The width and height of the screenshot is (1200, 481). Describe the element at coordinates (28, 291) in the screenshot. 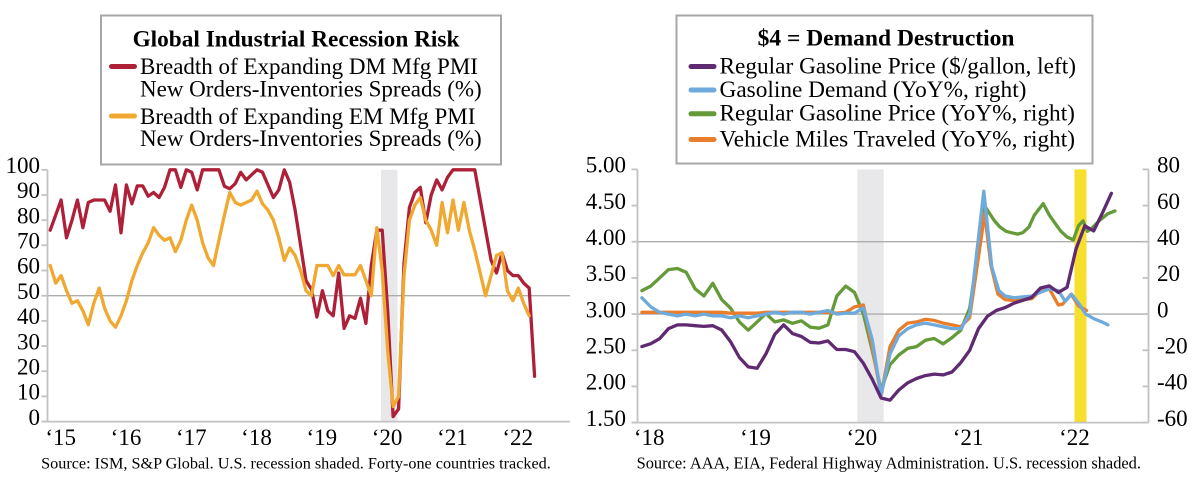

I see `svg-text: 50` at that location.